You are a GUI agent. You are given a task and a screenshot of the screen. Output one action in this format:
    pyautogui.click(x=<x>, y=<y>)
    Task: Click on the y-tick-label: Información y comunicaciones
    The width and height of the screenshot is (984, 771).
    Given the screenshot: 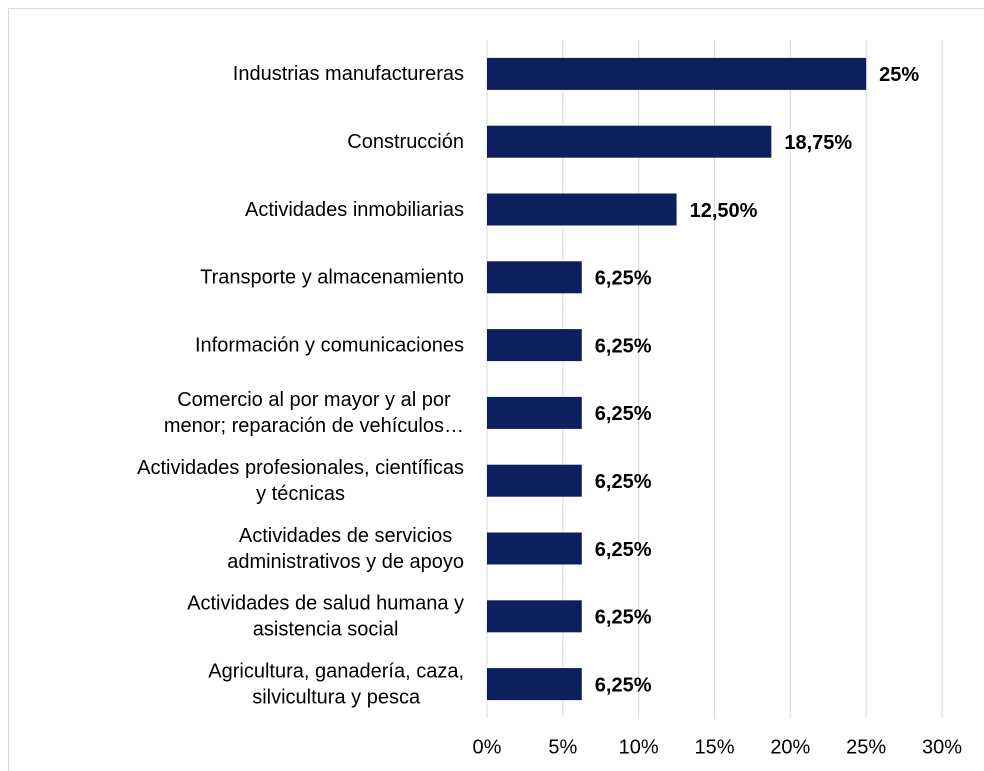 What is the action you would take?
    pyautogui.click(x=329, y=345)
    